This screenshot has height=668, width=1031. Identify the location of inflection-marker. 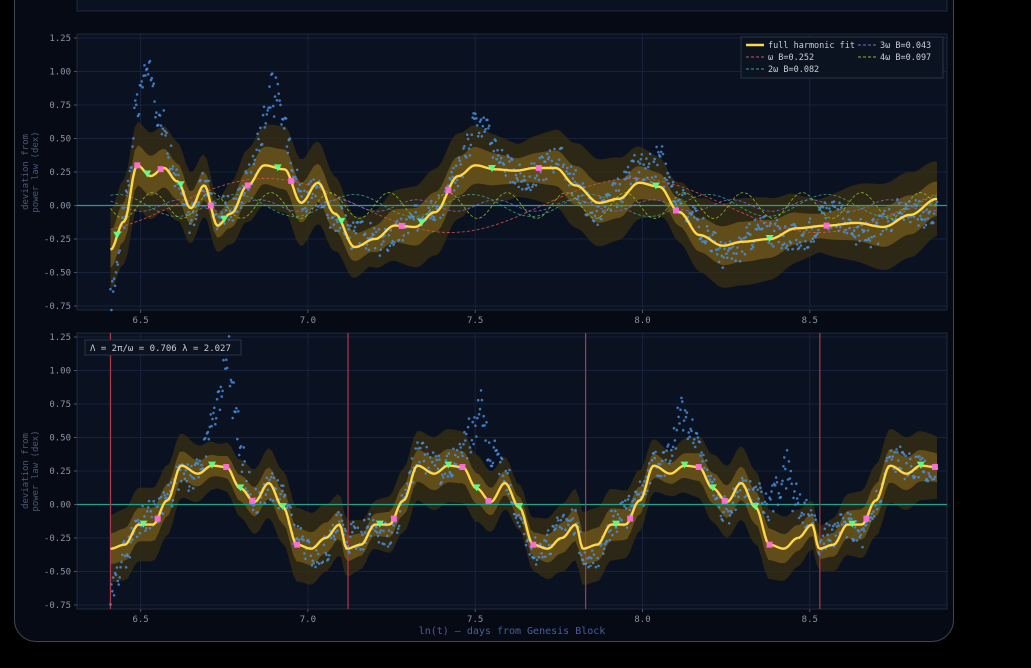
(866, 518).